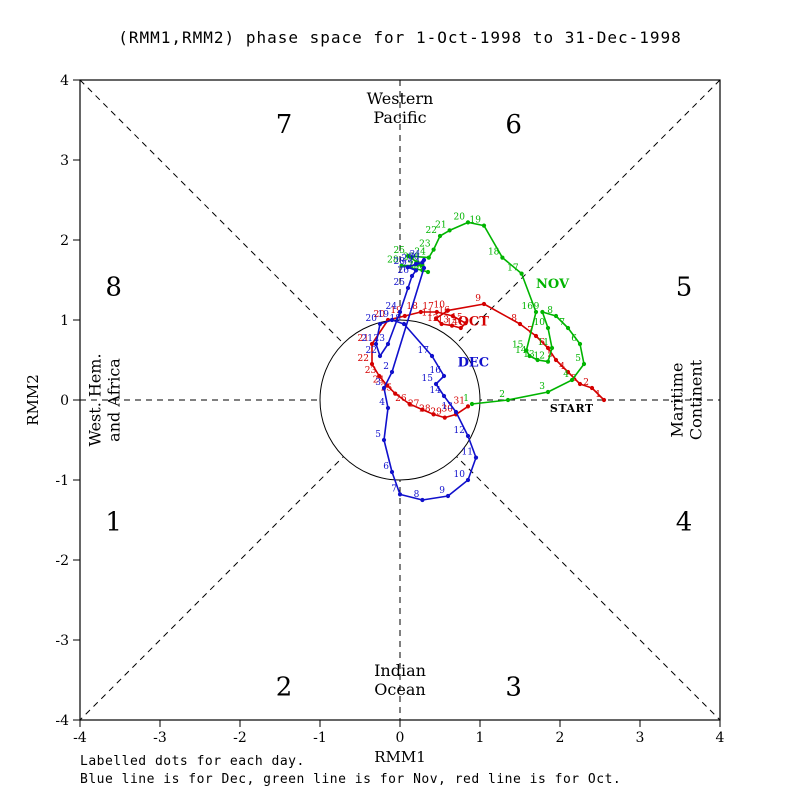 The width and height of the screenshot is (800, 800). I want to click on y-tick-label: -2, so click(62, 561).